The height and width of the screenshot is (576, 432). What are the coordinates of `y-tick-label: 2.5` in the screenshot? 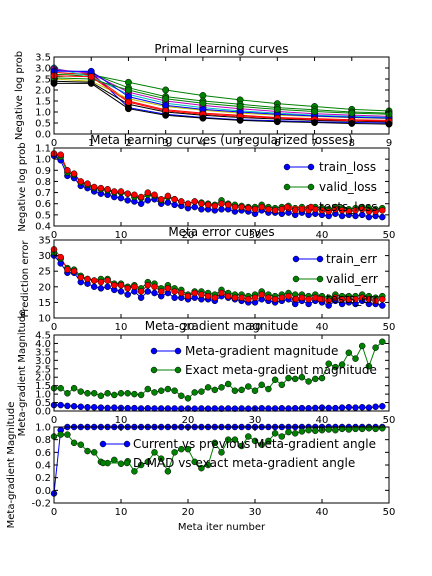 It's located at (43, 369).